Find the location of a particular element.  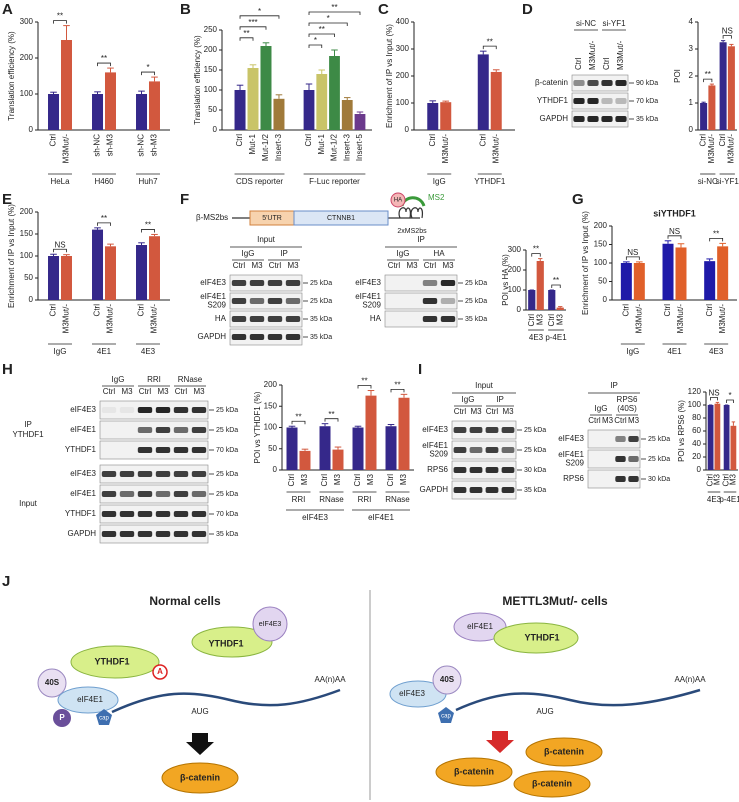

blot-row-label: HA is located at coordinates (376, 318).